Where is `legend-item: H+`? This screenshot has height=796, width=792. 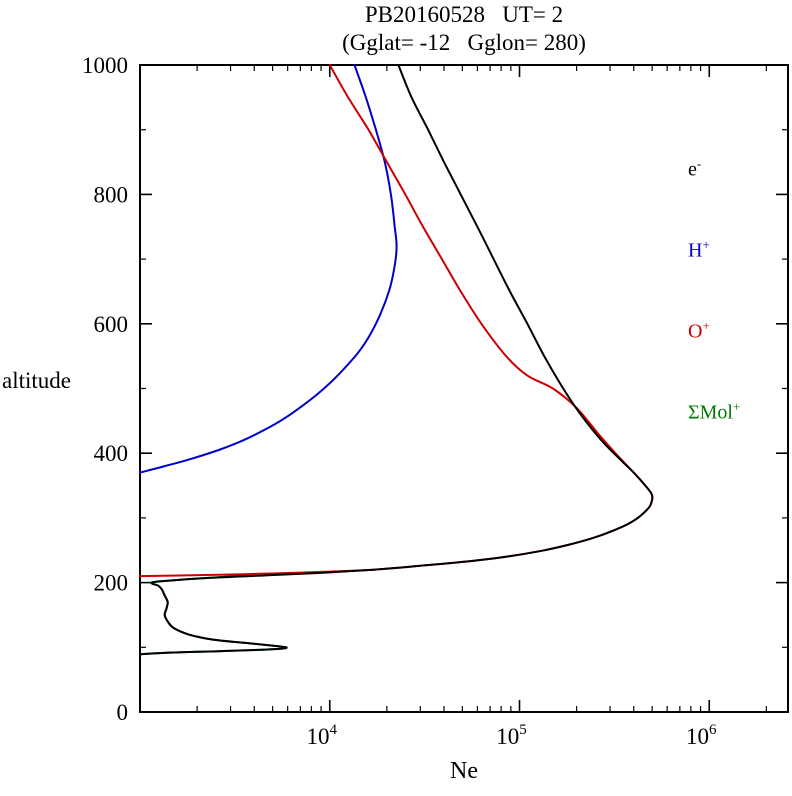 legend-item: H+ is located at coordinates (714, 246).